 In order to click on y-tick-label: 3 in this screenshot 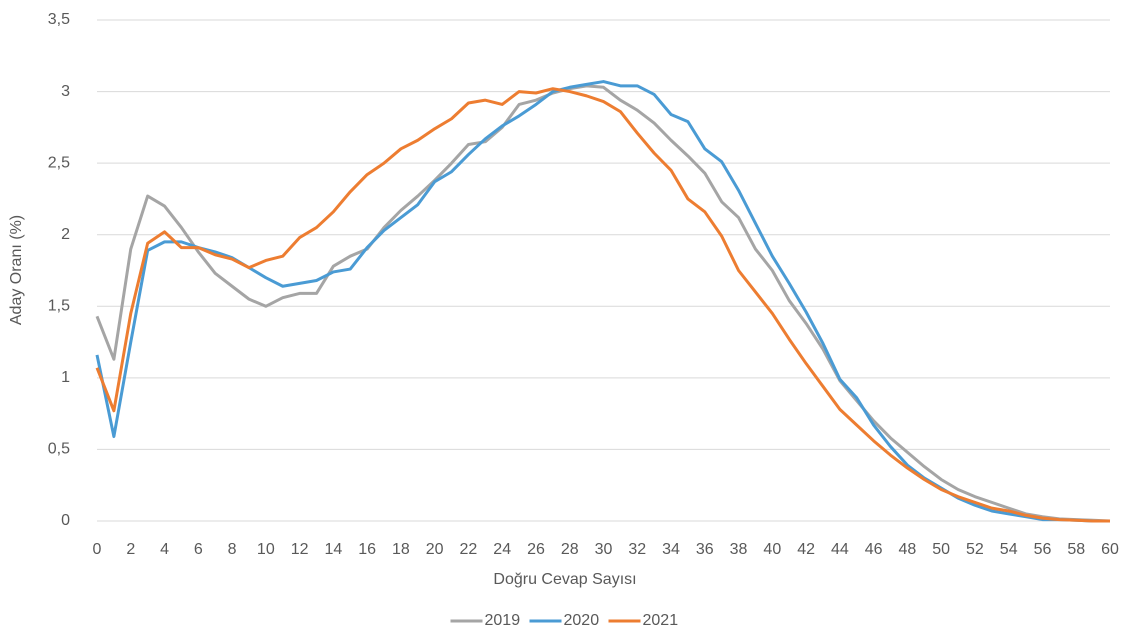, I will do `click(65, 91)`.